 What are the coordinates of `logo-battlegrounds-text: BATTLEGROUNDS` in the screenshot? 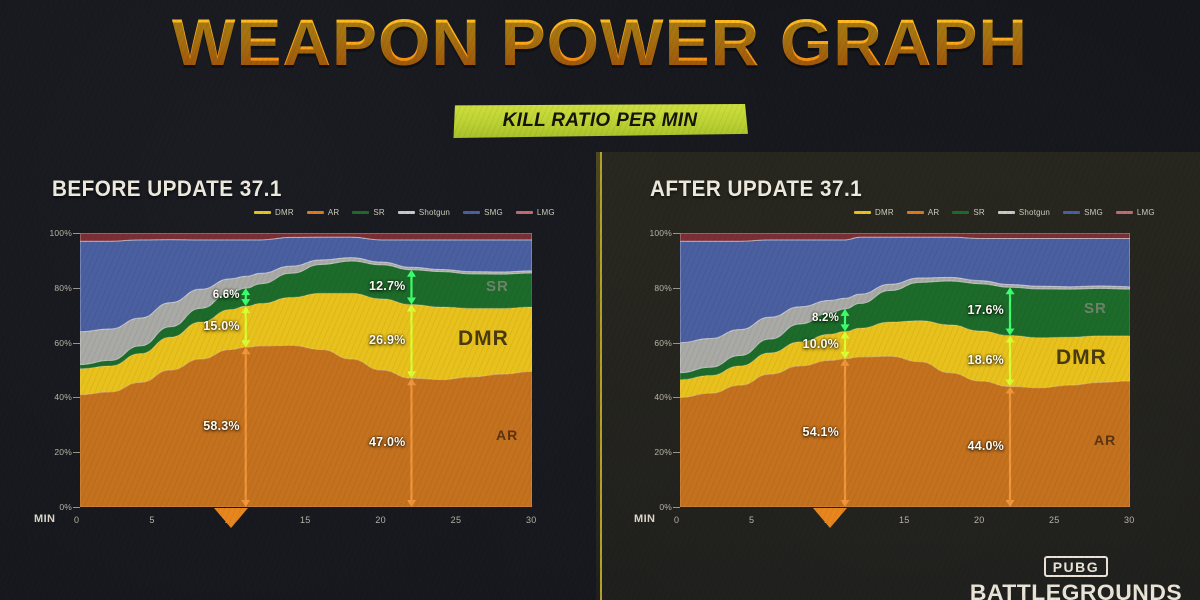 It's located at (1076, 590).